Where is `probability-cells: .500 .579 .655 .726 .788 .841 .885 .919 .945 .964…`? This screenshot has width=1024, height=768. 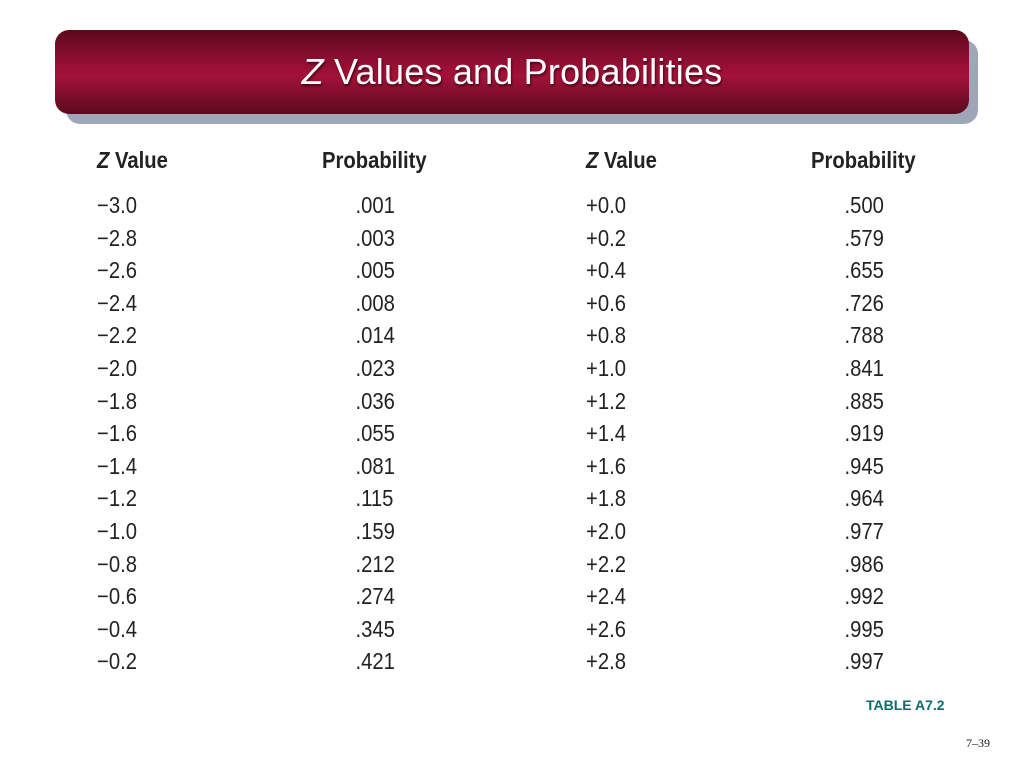
probability-cells: .500 .579 .655 .726 .788 .841 .885 .919 .945 .964… is located at coordinates (870, 433).